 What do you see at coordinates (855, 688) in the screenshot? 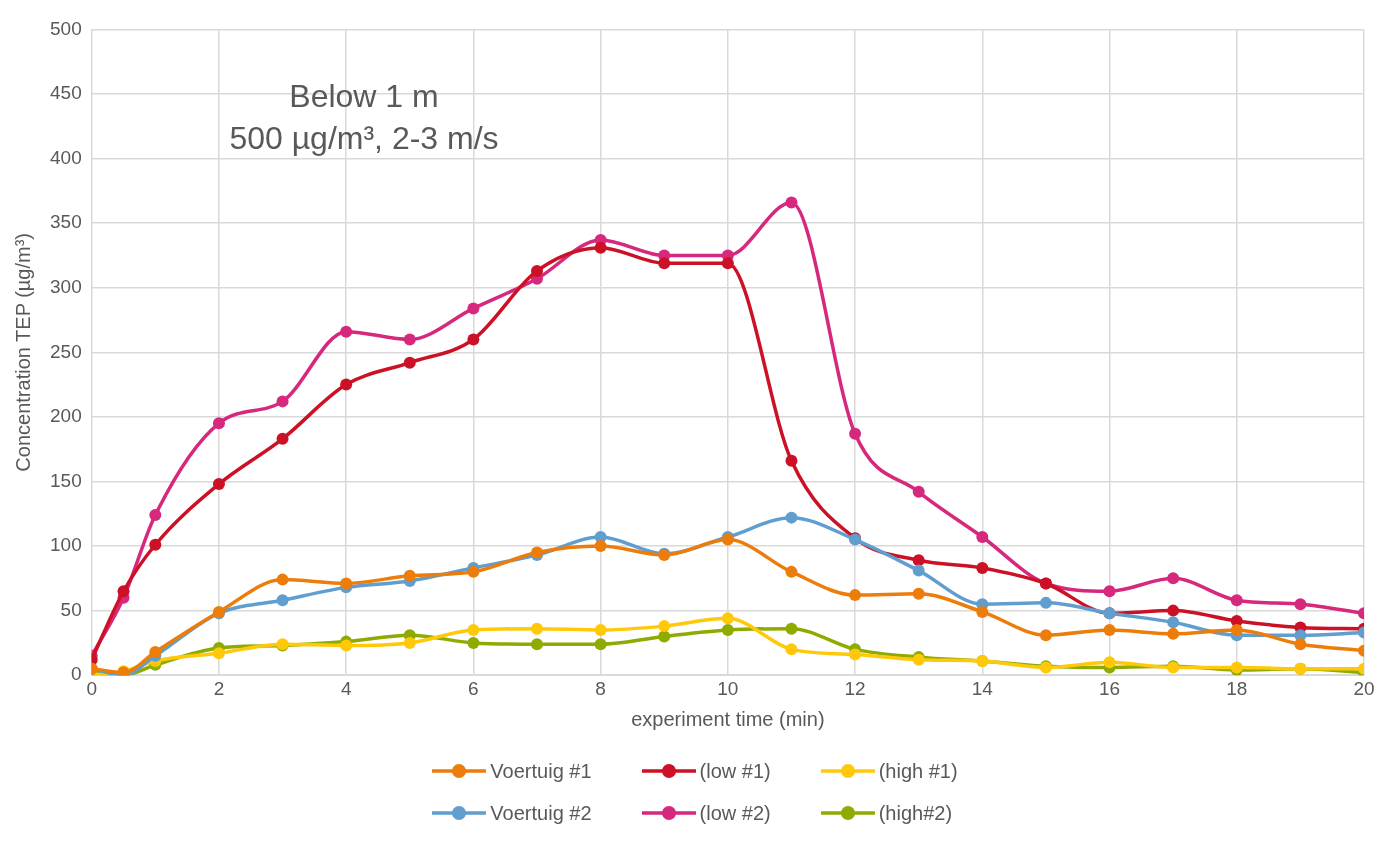
I see `x-tick-label: 12` at bounding box center [855, 688].